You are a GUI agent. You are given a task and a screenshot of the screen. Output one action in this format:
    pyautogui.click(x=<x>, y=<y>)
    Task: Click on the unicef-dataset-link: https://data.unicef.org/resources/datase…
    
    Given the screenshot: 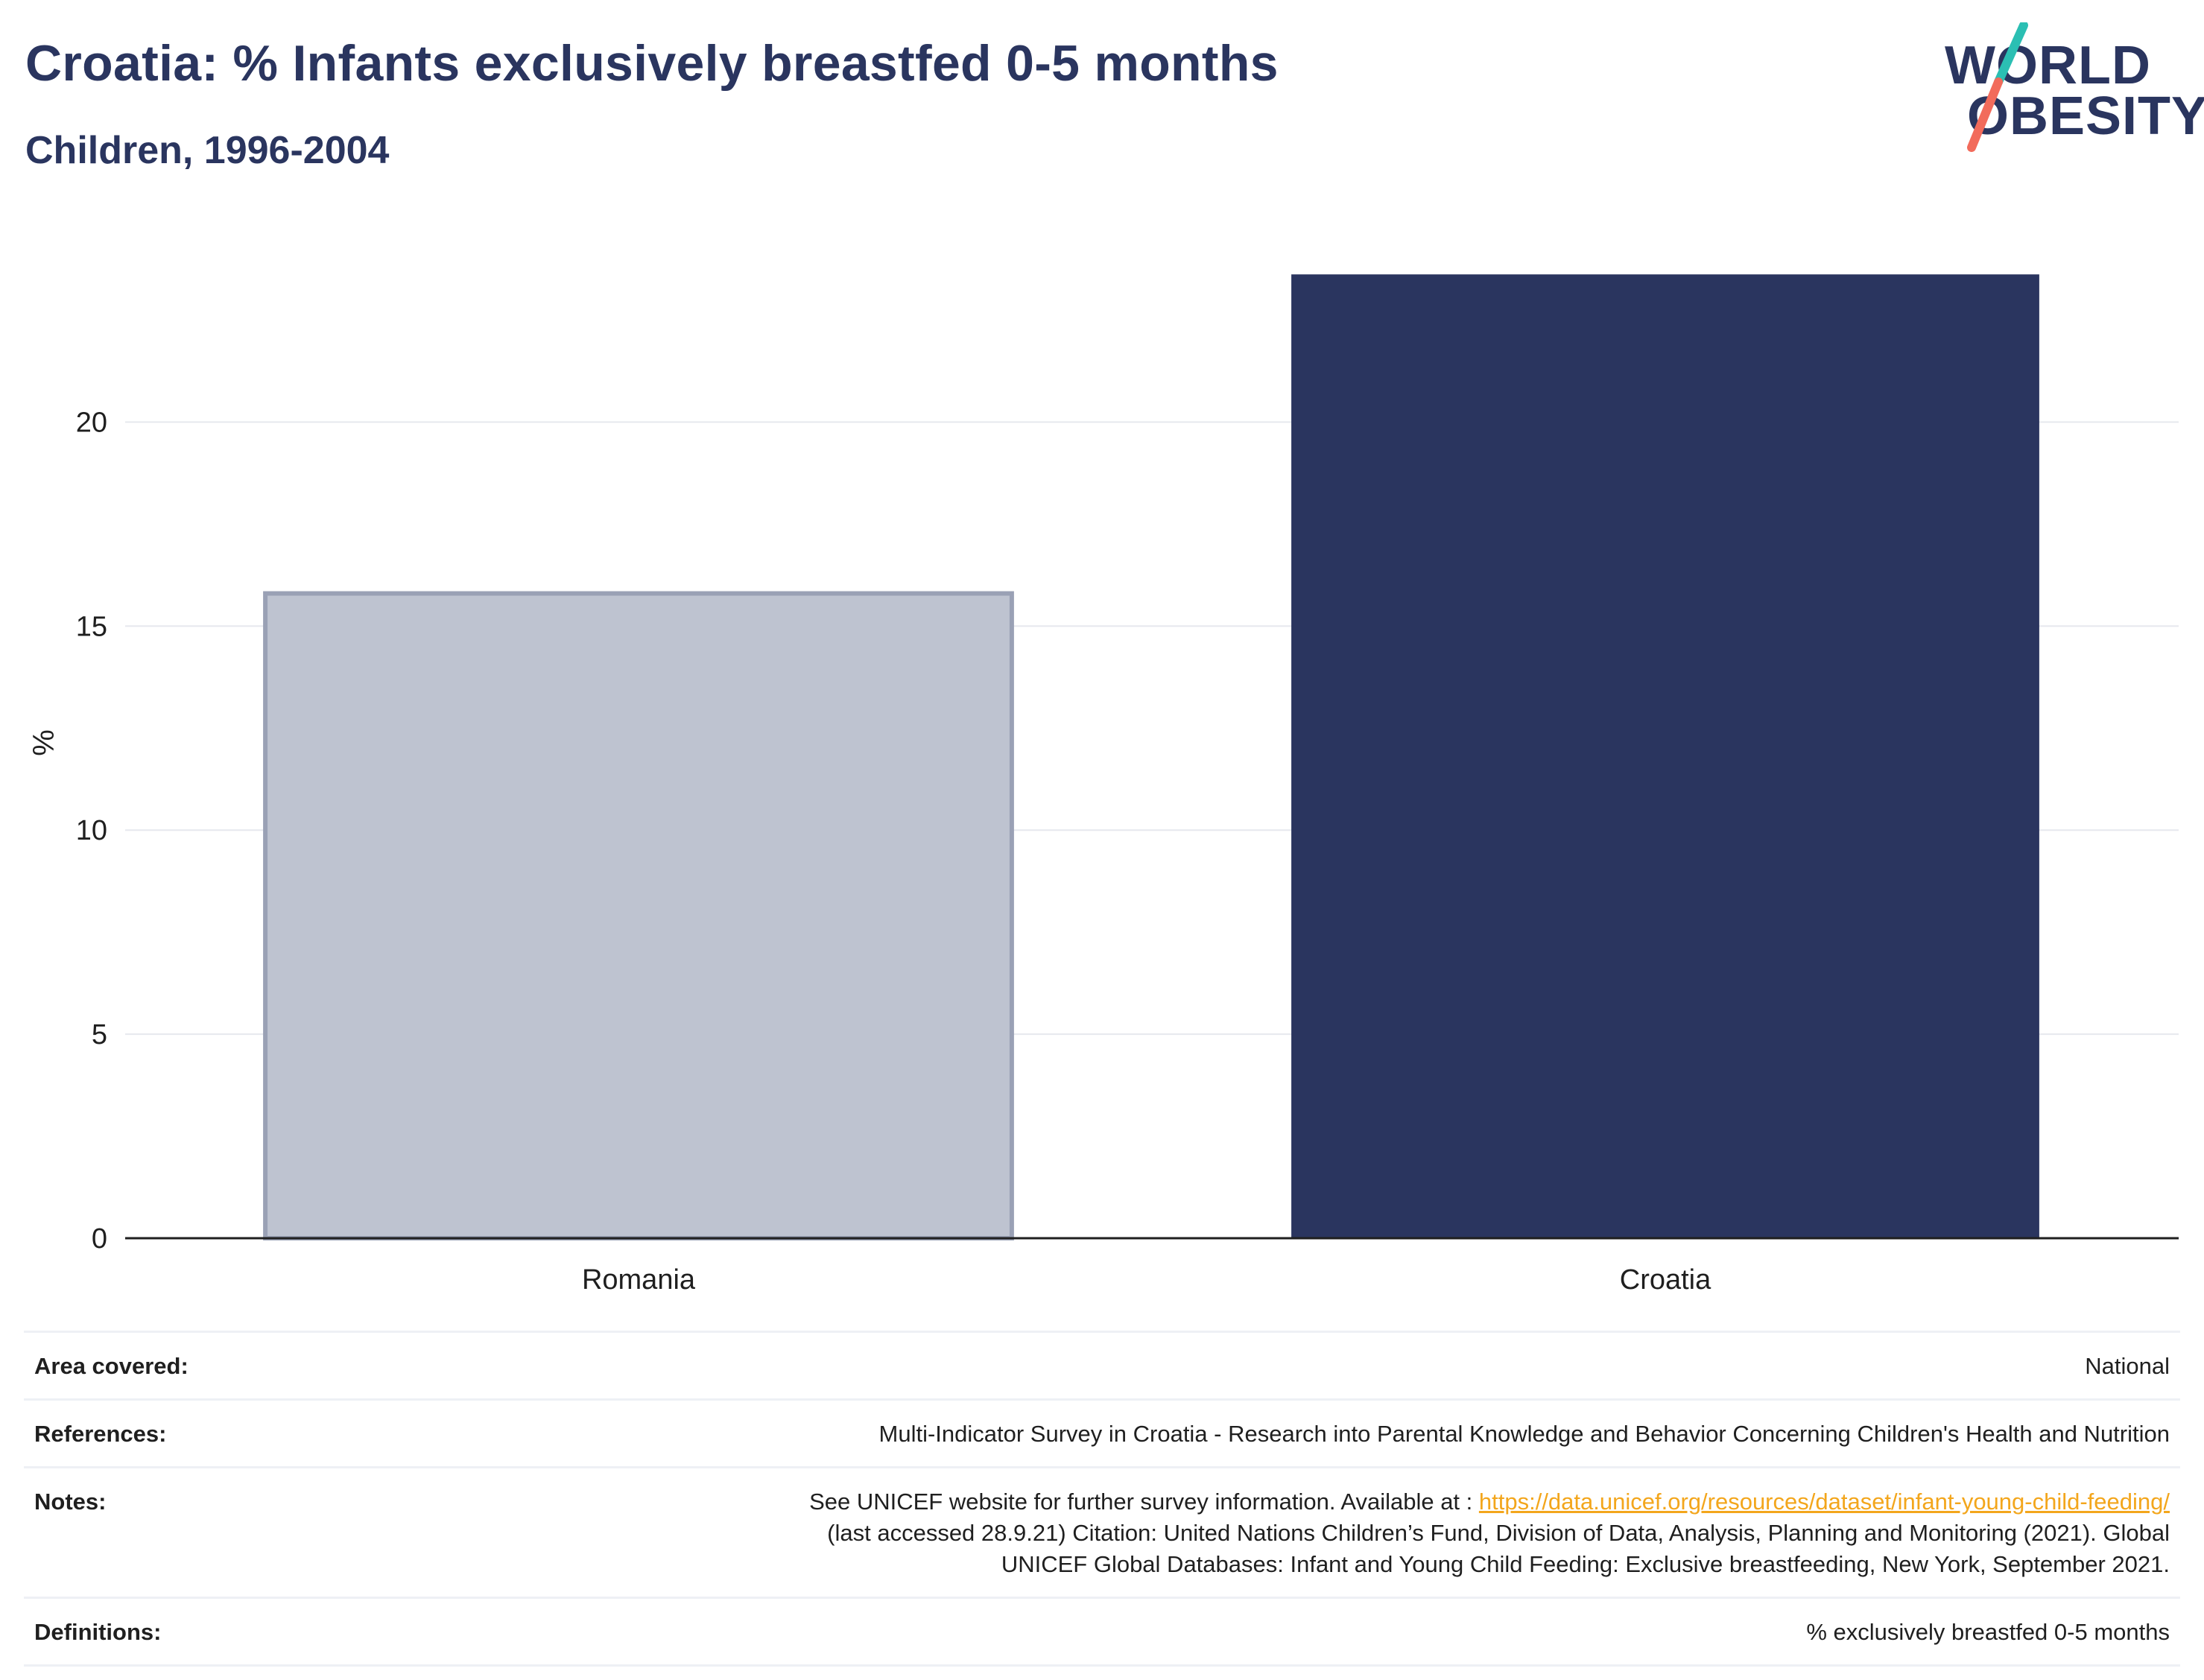 What is the action you would take?
    pyautogui.click(x=1824, y=1502)
    